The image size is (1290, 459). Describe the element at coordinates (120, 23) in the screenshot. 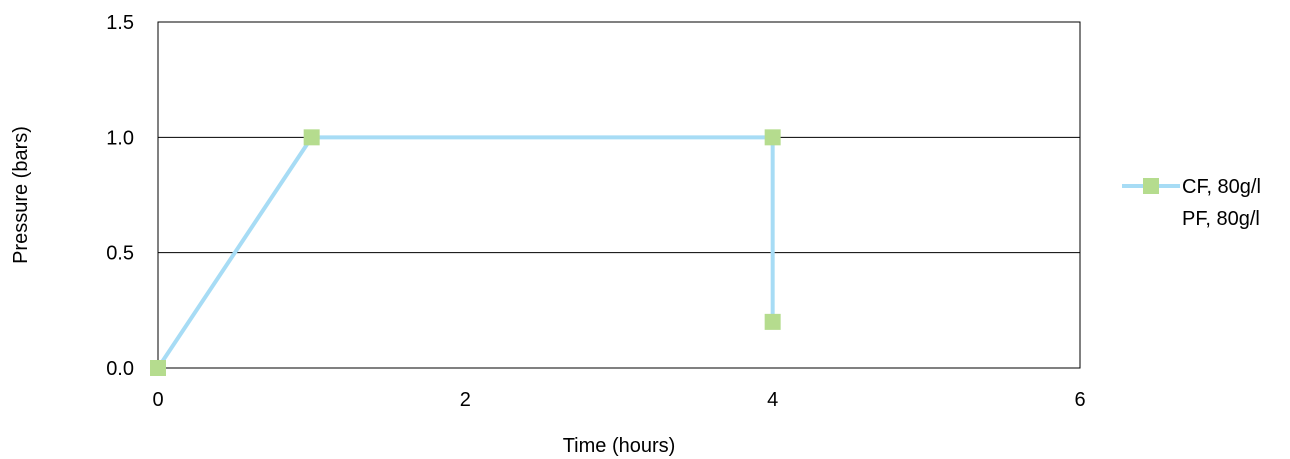

I see `y-tick-label: 1.5` at that location.